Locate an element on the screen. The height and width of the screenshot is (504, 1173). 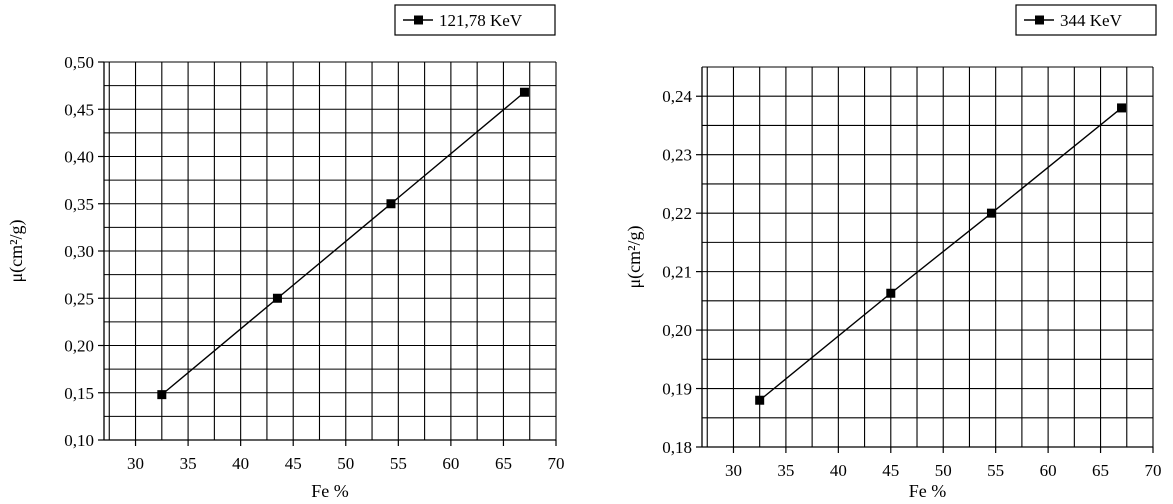
y-tick-label: 0,40 is located at coordinates (79, 157).